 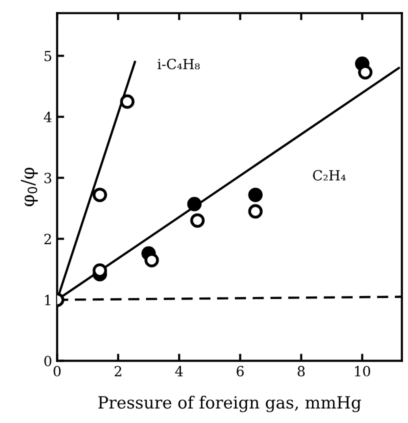 What do you see at coordinates (118, 371) in the screenshot?
I see `x-tick-label: 2` at bounding box center [118, 371].